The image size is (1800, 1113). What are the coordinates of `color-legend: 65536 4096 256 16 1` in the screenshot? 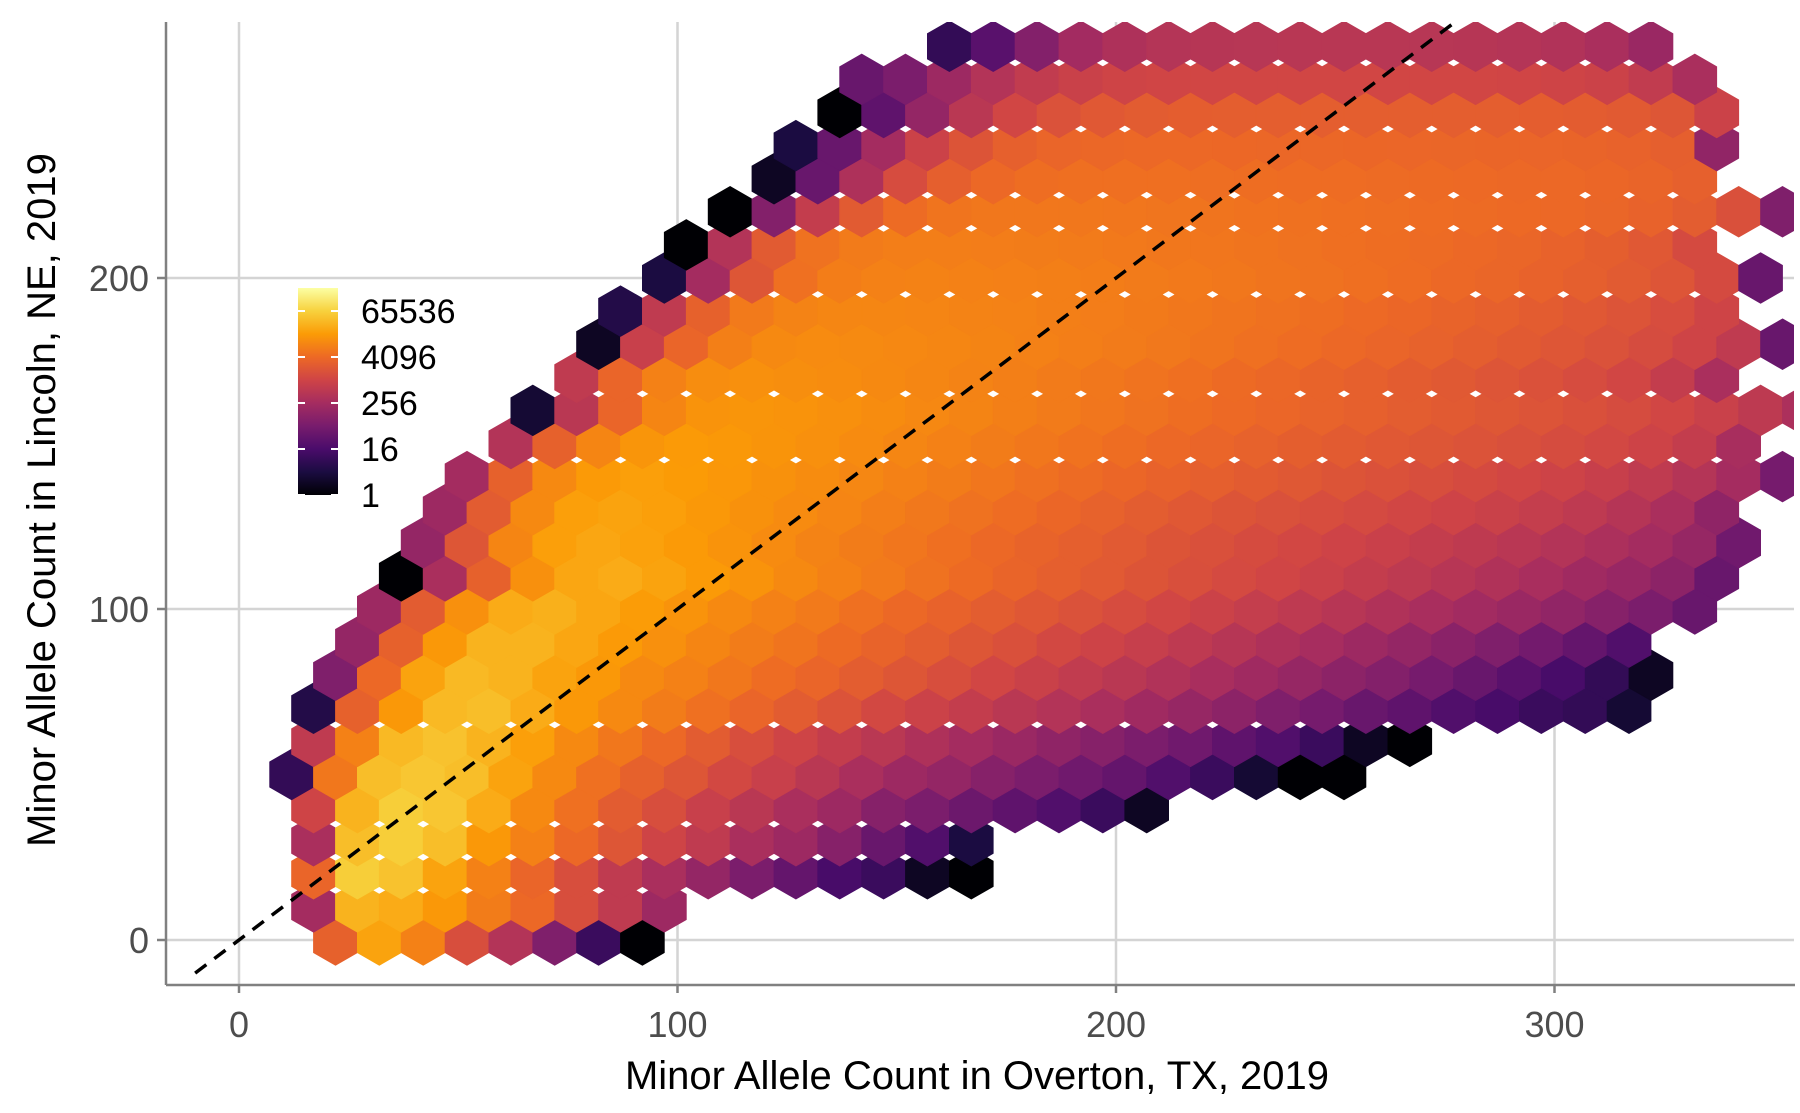 It's located at (377, 401).